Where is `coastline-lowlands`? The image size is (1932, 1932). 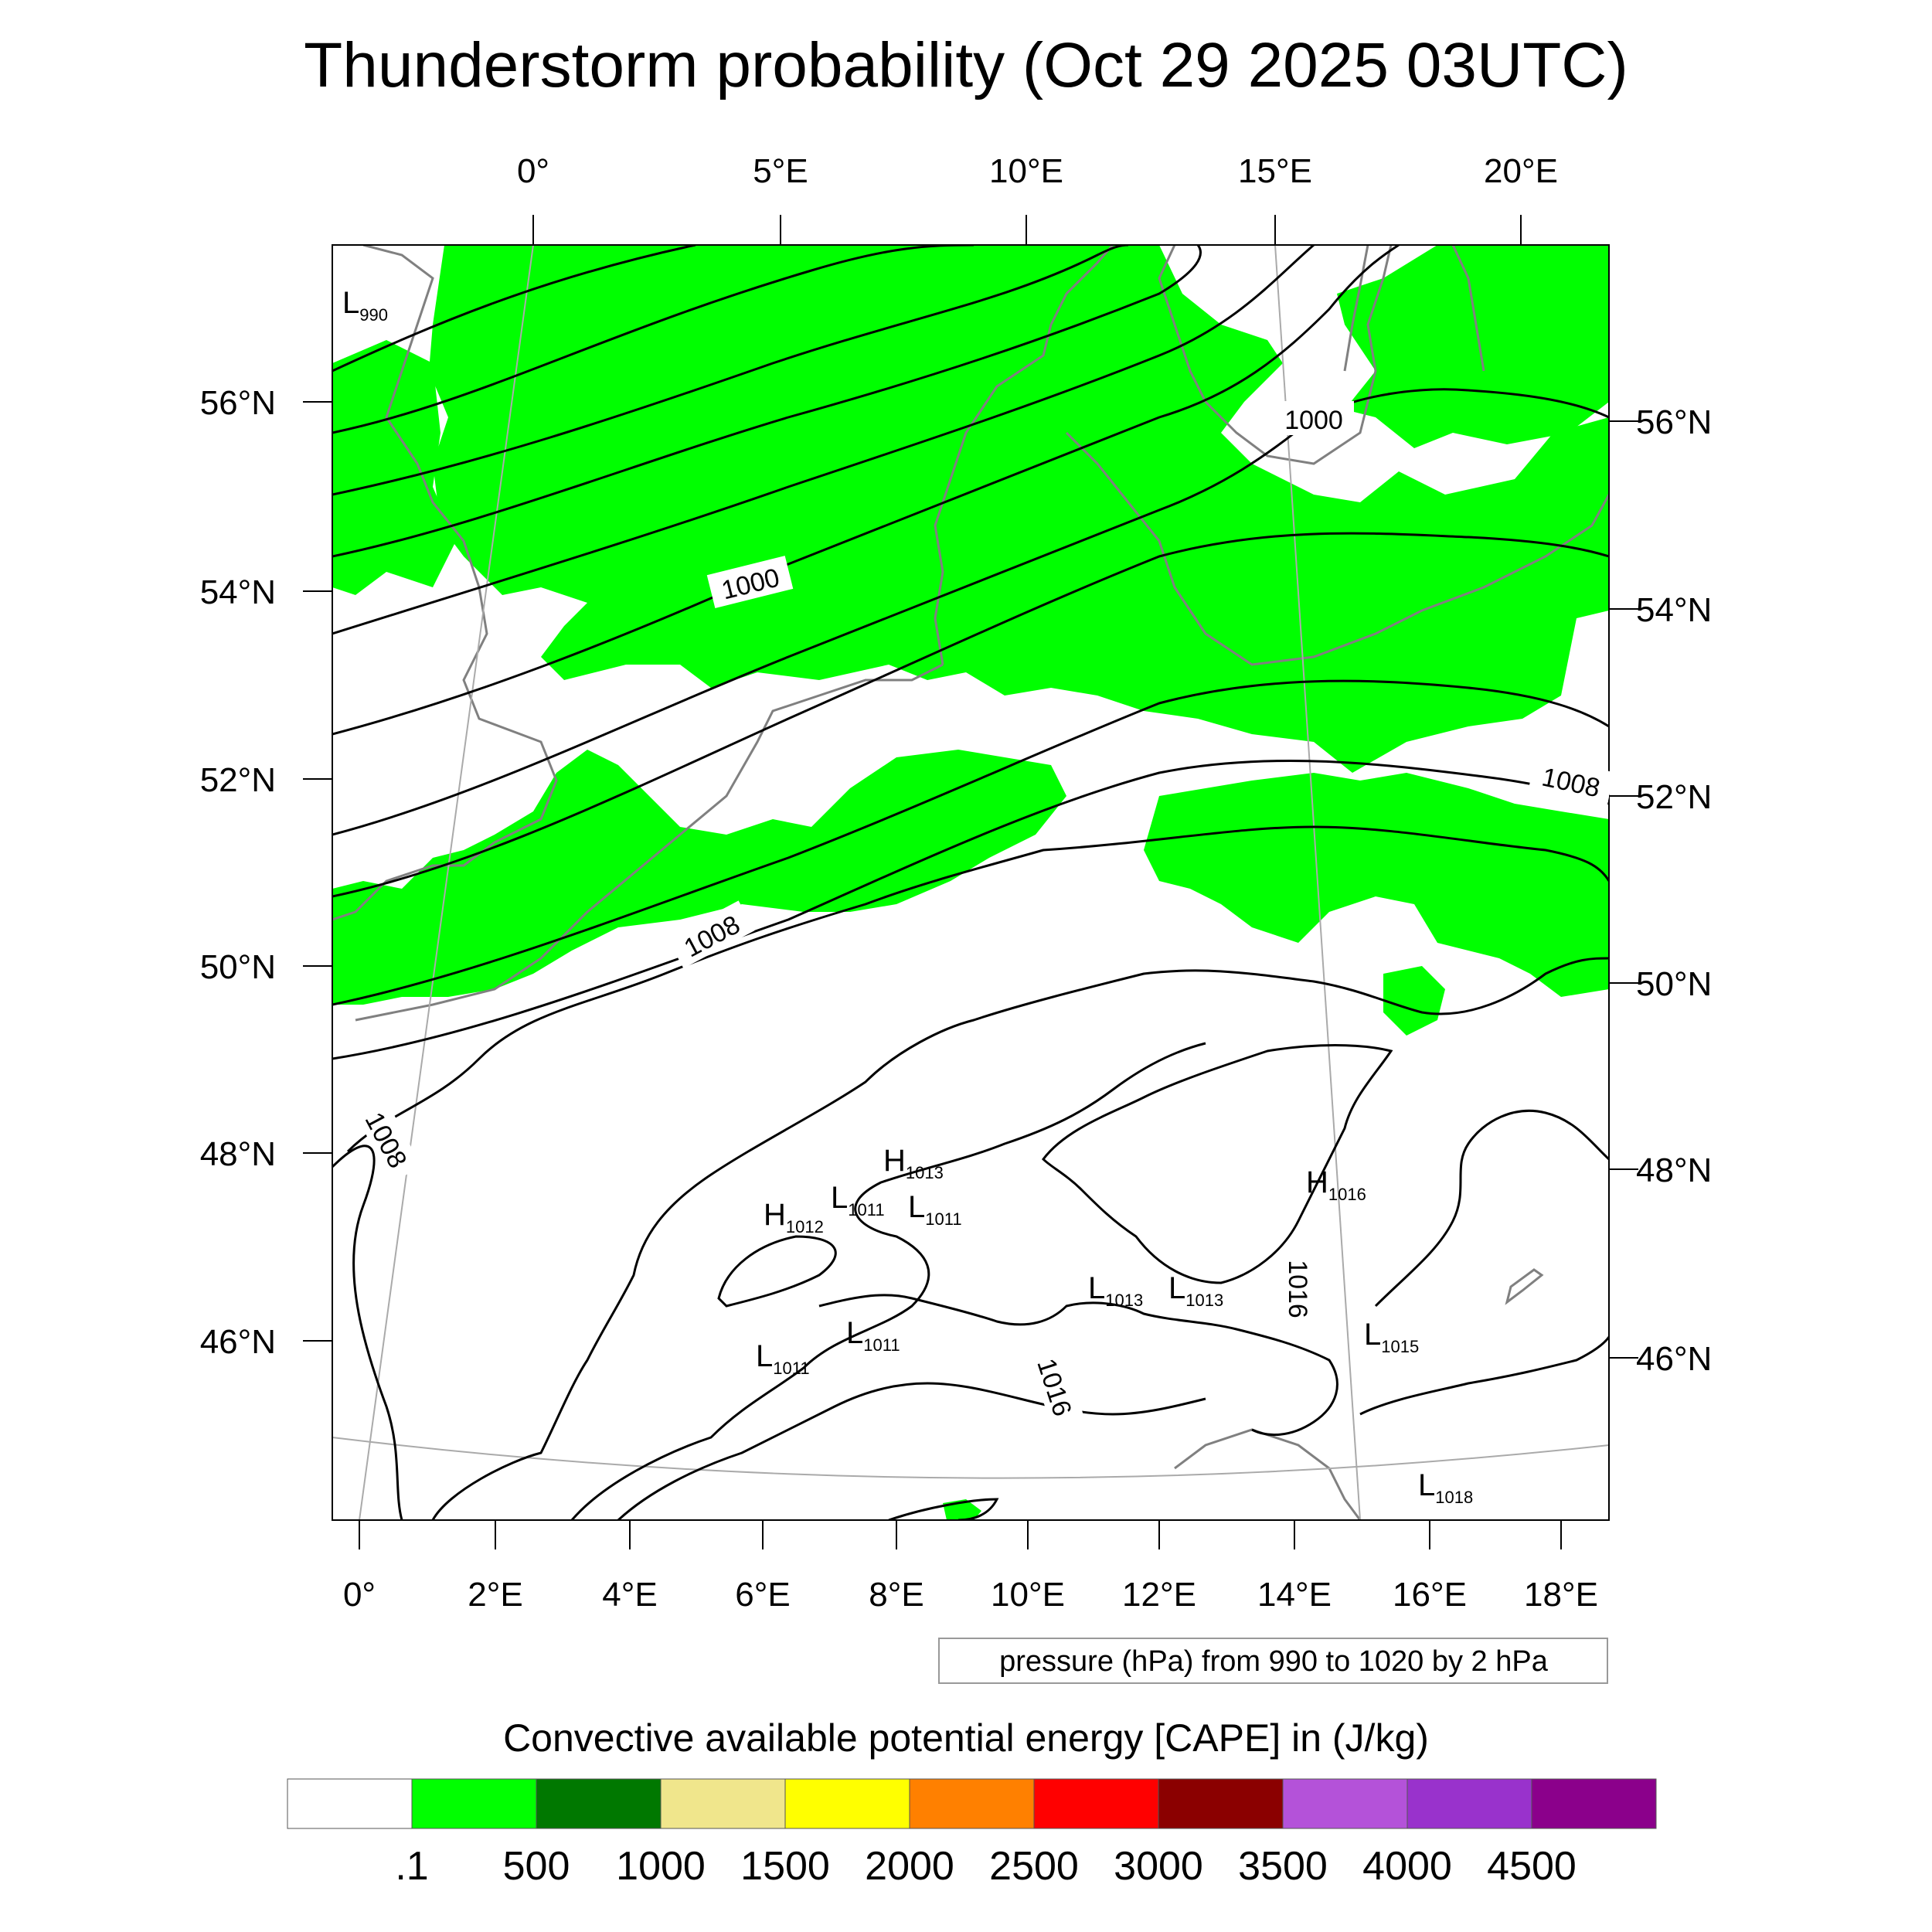
coastline-lowlands is located at coordinates (649, 843).